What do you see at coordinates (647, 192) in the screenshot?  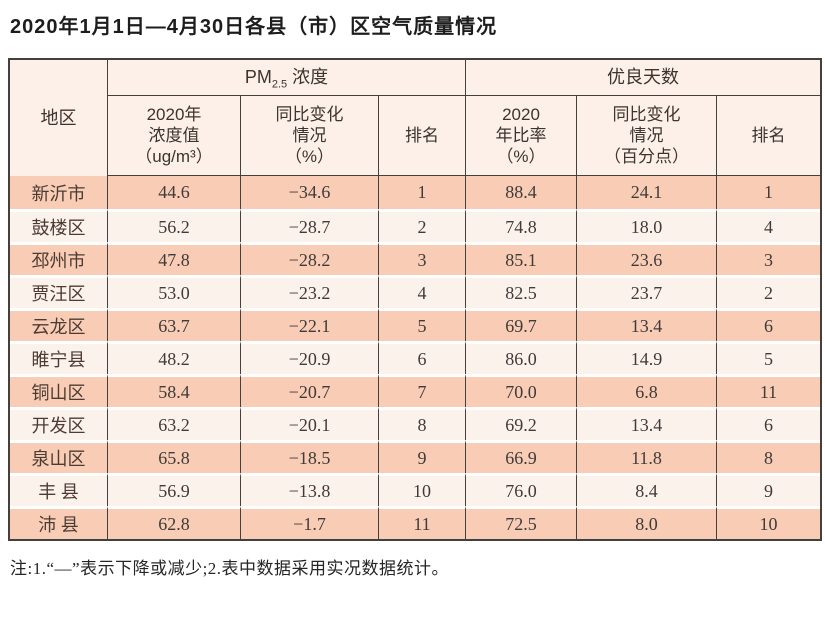 I see `days-change-cell: 24.1` at bounding box center [647, 192].